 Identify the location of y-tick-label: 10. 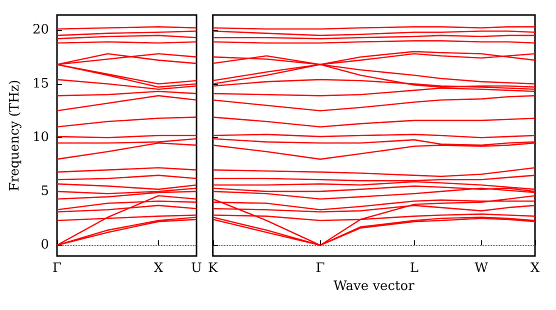
(40, 138).